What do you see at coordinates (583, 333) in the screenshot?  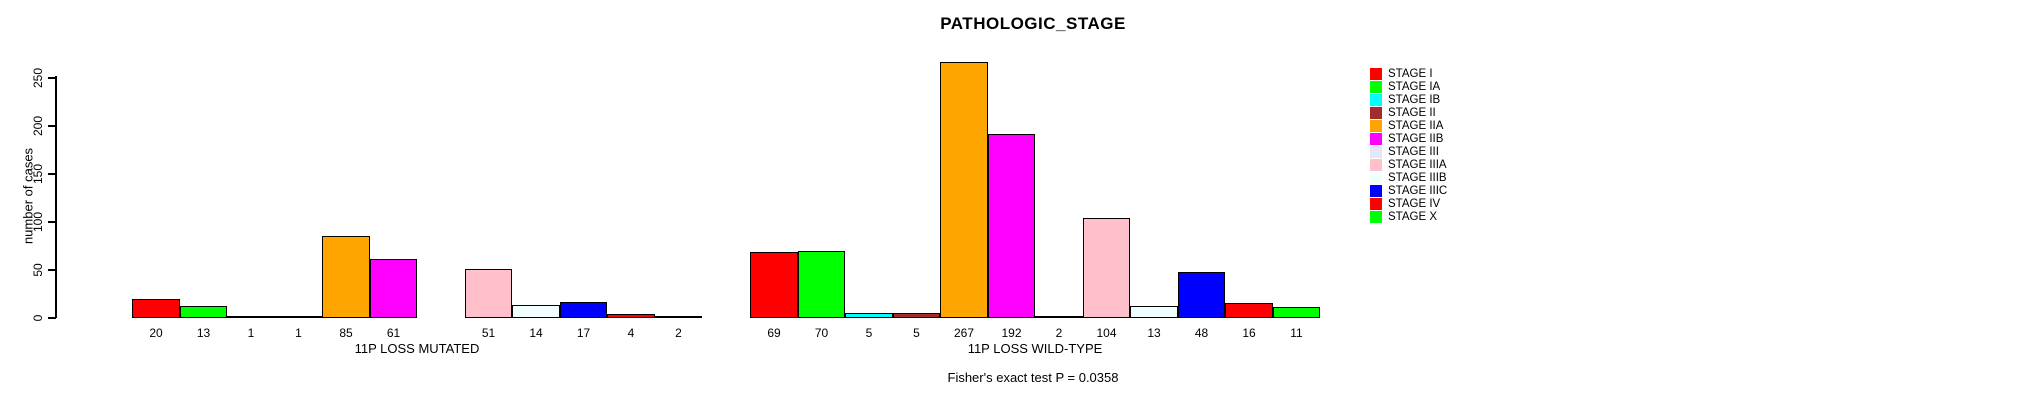 I see `bar-value-label: 17` at bounding box center [583, 333].